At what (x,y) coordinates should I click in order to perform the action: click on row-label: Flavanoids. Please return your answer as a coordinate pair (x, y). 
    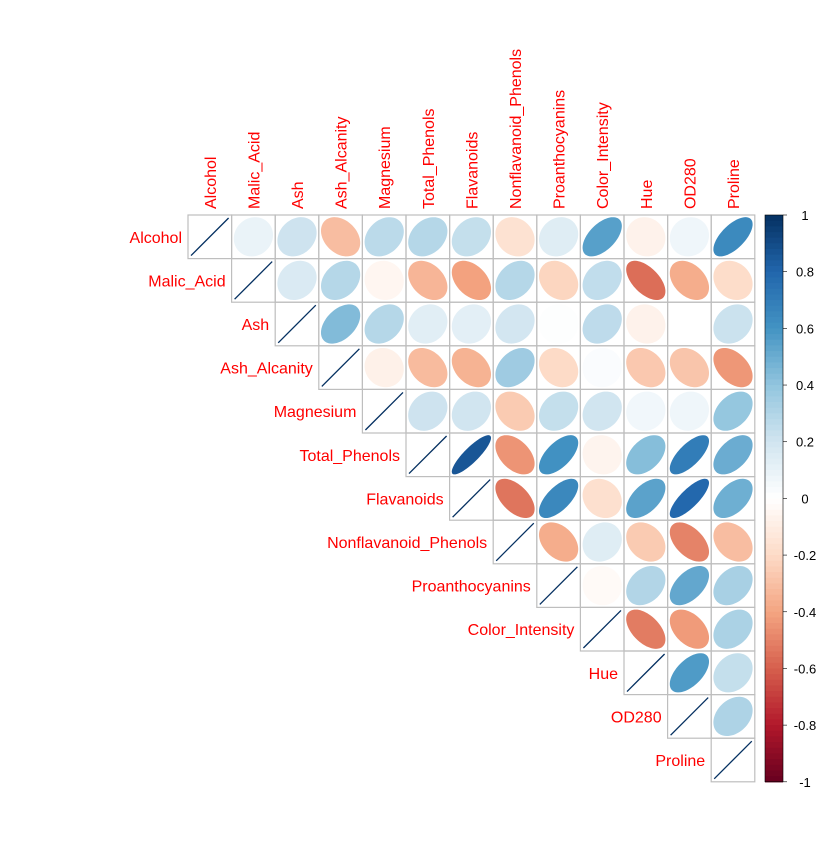
    Looking at the image, I should click on (404, 499).